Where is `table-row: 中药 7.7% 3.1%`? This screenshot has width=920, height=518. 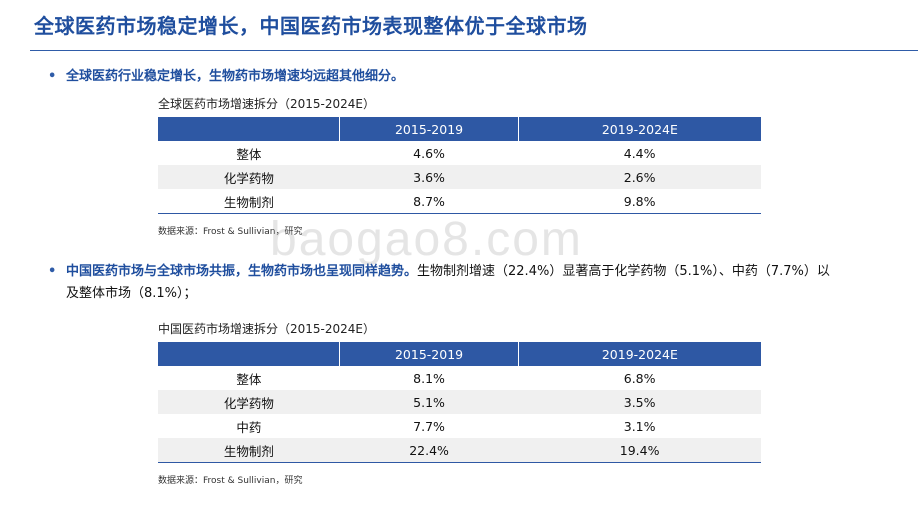
table-row: 中药 7.7% 3.1% is located at coordinates (459, 426).